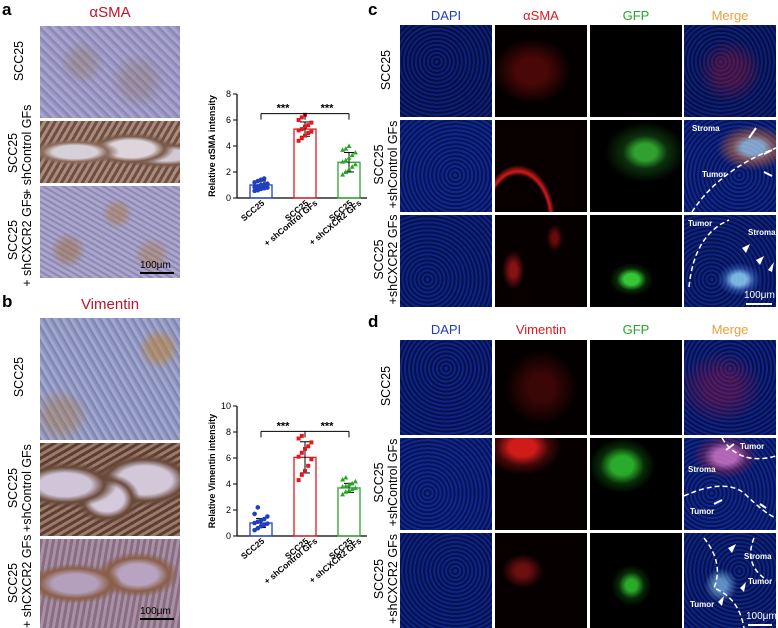 The image size is (778, 628). What do you see at coordinates (212, 471) in the screenshot?
I see `y-axis-label: Relative Vimentin intensity` at bounding box center [212, 471].